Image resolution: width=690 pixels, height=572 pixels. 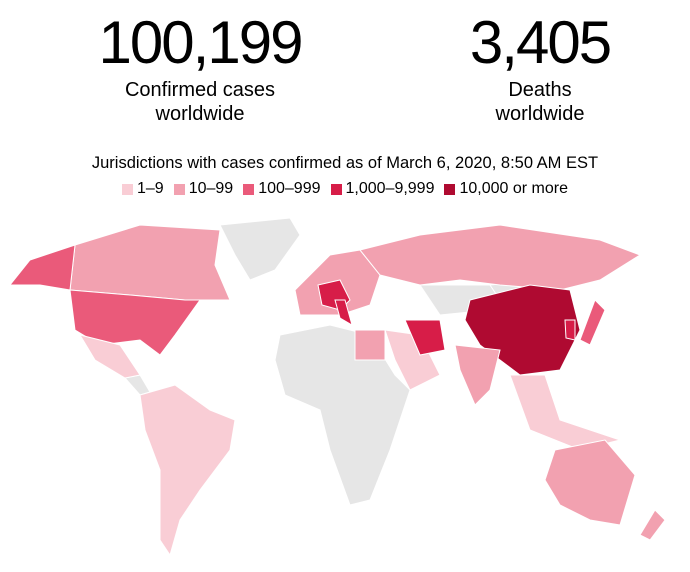 What do you see at coordinates (211, 188) in the screenshot?
I see `legend-label: 10–99` at bounding box center [211, 188].